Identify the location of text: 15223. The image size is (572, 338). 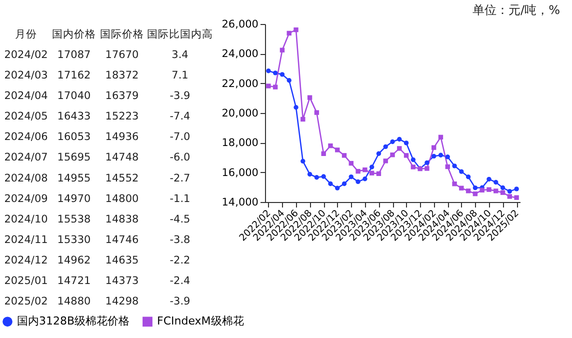
(122, 116).